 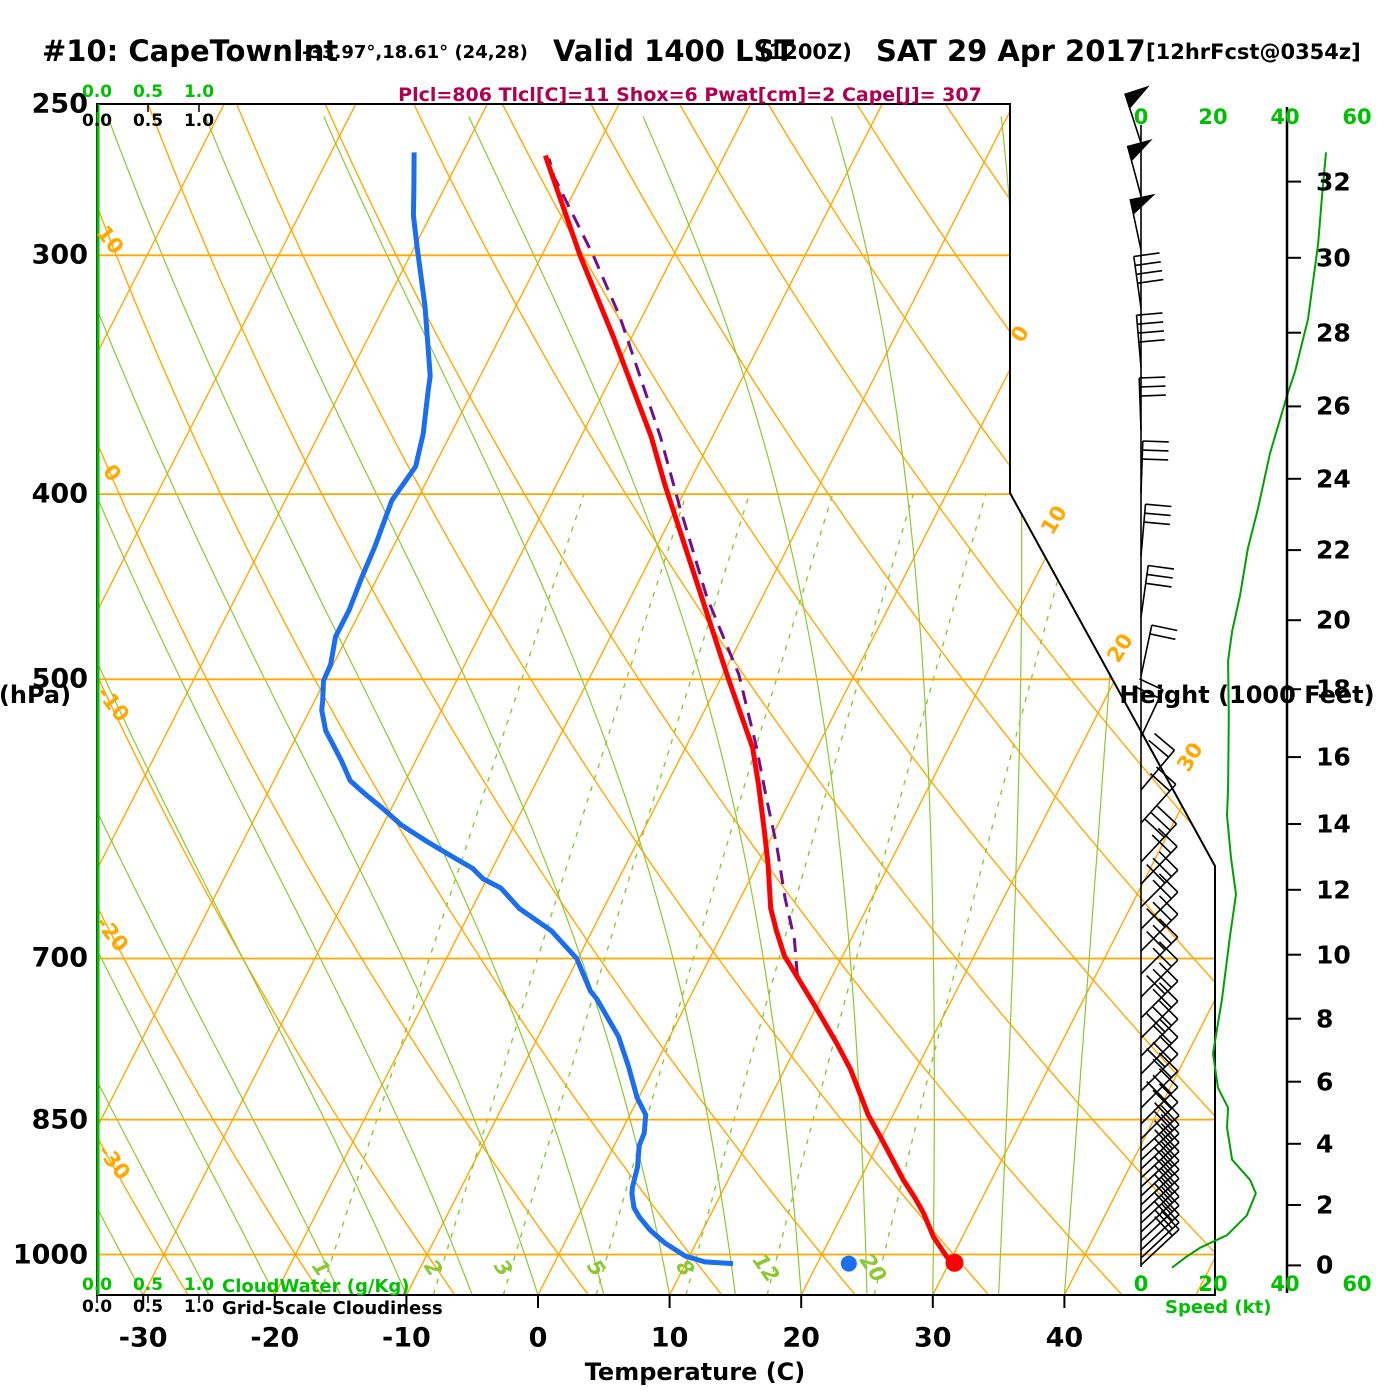 I want to click on temperature-tick-label: -10, so click(x=406, y=1338).